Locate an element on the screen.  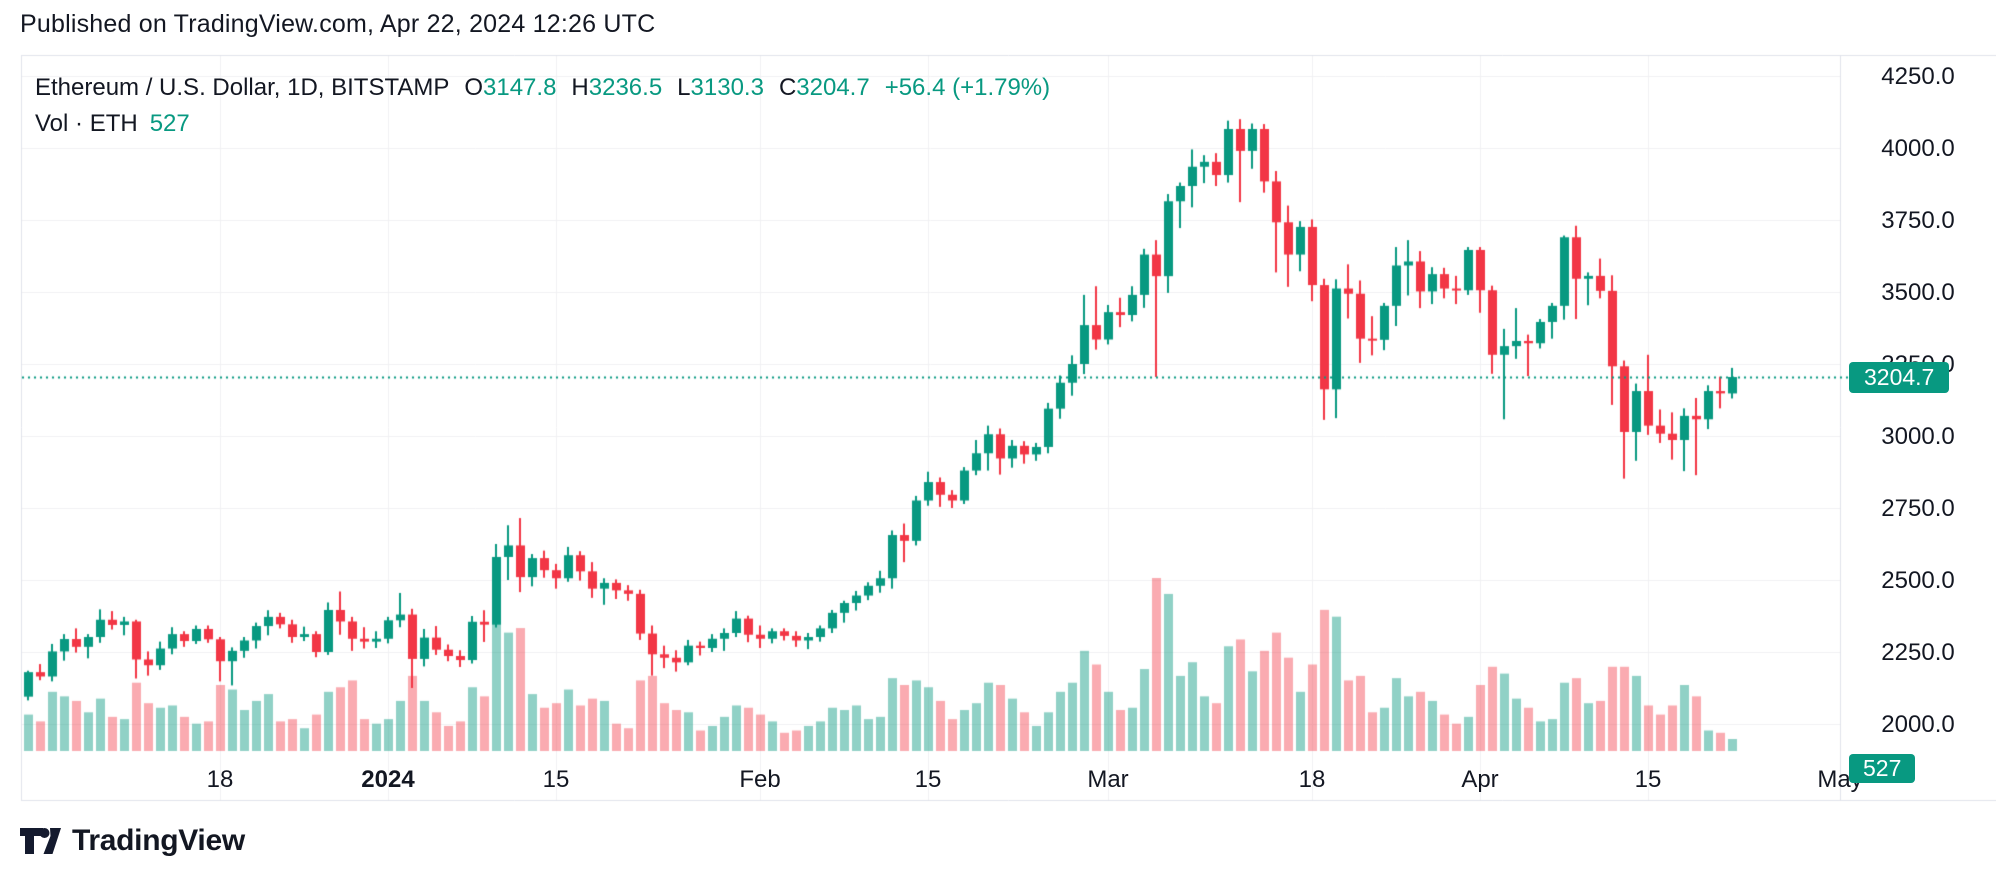
volume-value: 527 is located at coordinates (169, 123).